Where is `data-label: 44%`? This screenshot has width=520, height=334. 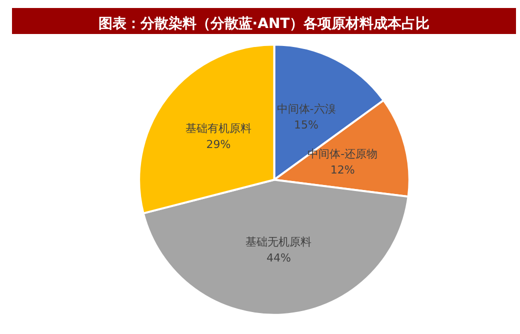 data-label: 44% is located at coordinates (278, 258).